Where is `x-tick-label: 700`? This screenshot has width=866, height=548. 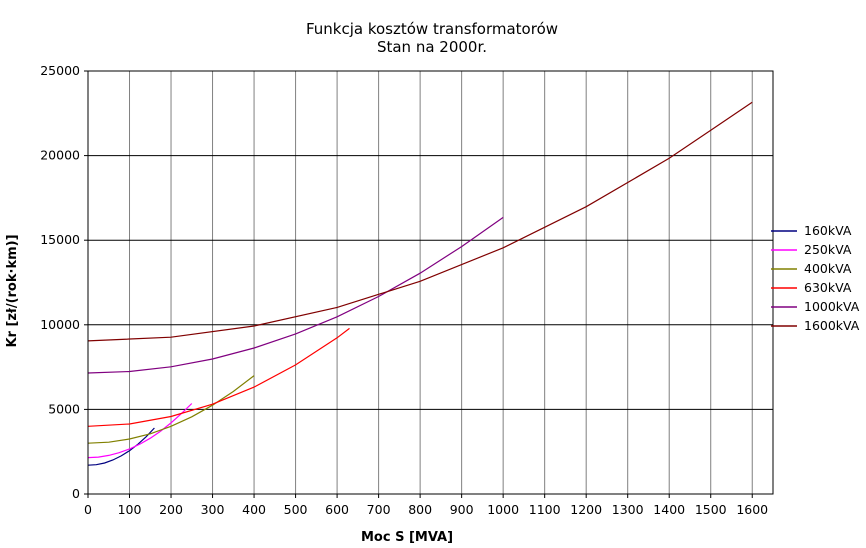
x-tick-label: 700 is located at coordinates (379, 509).